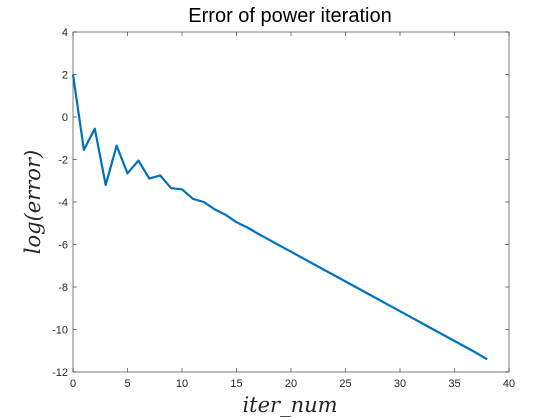  I want to click on x-tick-label: 25, so click(345, 384).